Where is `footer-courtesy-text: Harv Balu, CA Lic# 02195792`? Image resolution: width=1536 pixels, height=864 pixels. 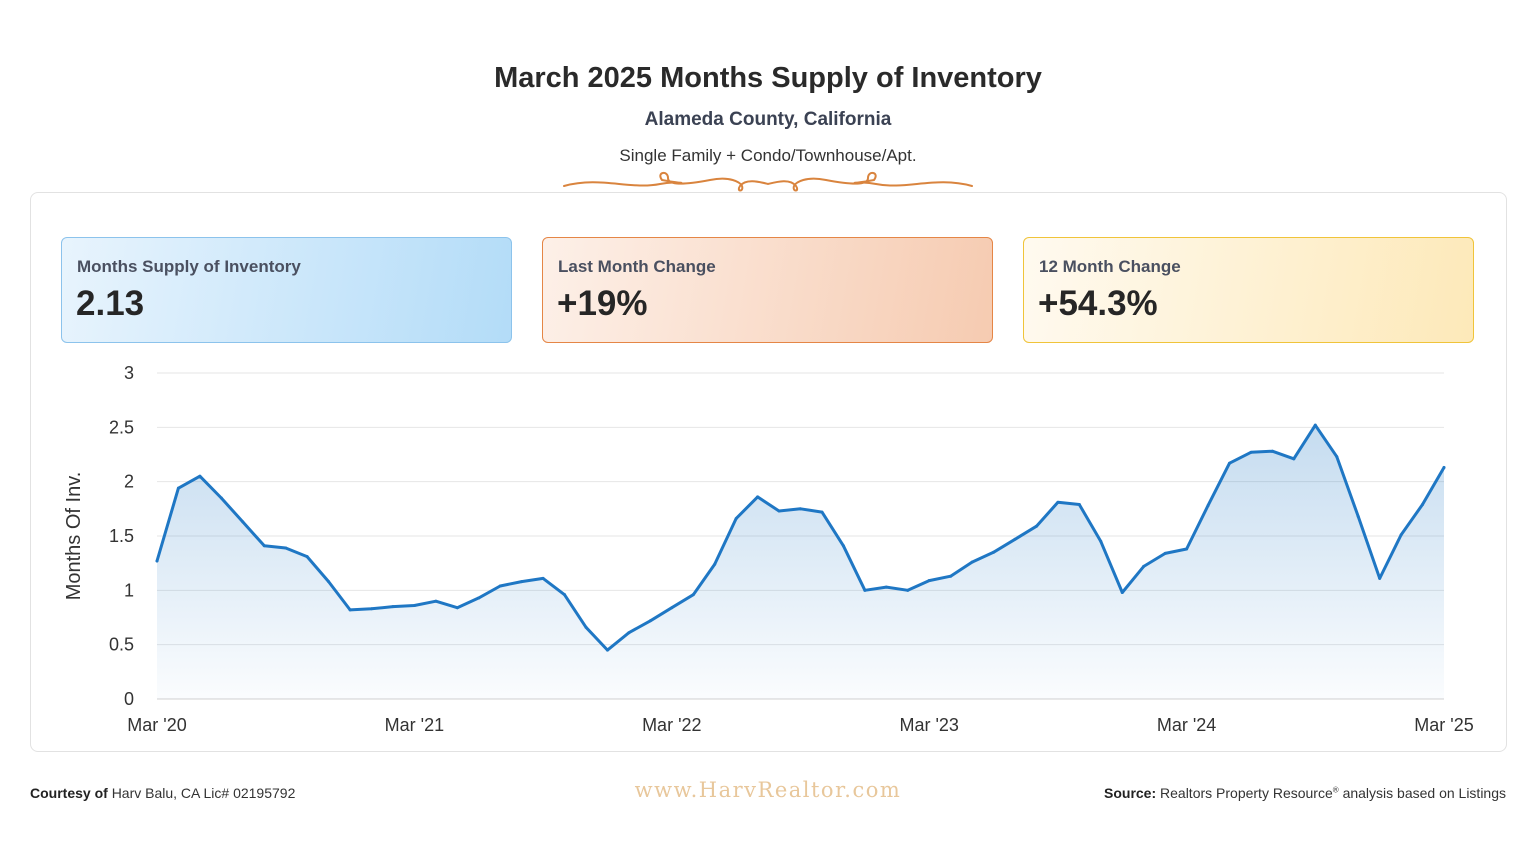 footer-courtesy-text: Harv Balu, CA Lic# 02195792 is located at coordinates (203, 793).